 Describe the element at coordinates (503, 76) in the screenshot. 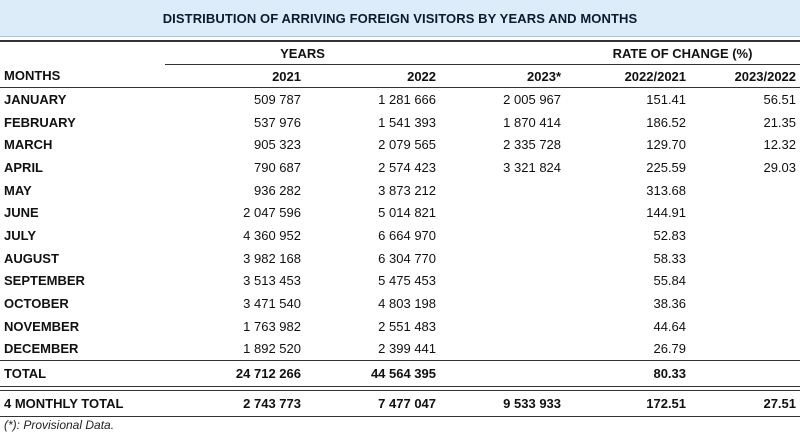

I see `column-header-2023: 2023*` at that location.